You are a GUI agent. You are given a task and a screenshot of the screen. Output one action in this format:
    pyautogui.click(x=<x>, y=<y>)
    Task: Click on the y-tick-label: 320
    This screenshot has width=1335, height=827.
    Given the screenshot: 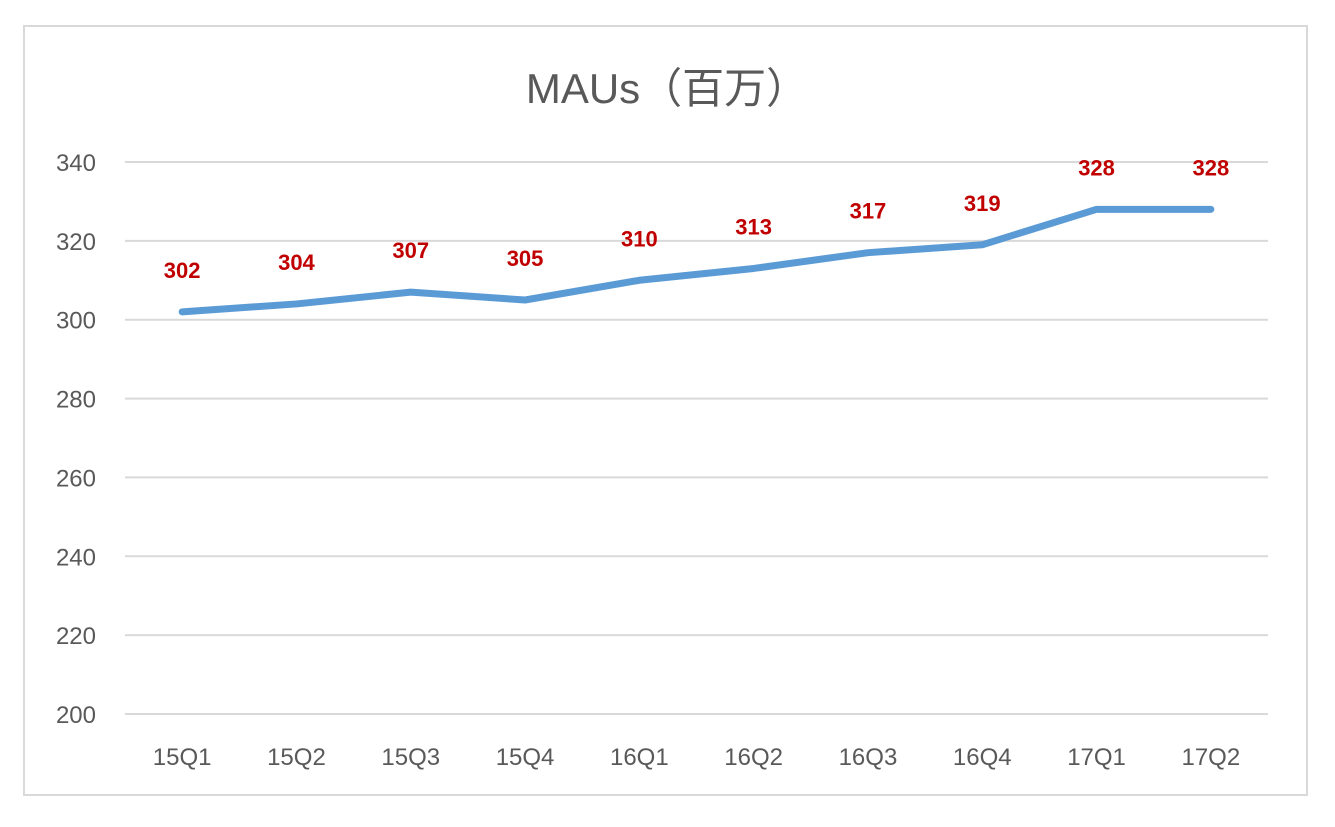 What is the action you would take?
    pyautogui.click(x=76, y=242)
    